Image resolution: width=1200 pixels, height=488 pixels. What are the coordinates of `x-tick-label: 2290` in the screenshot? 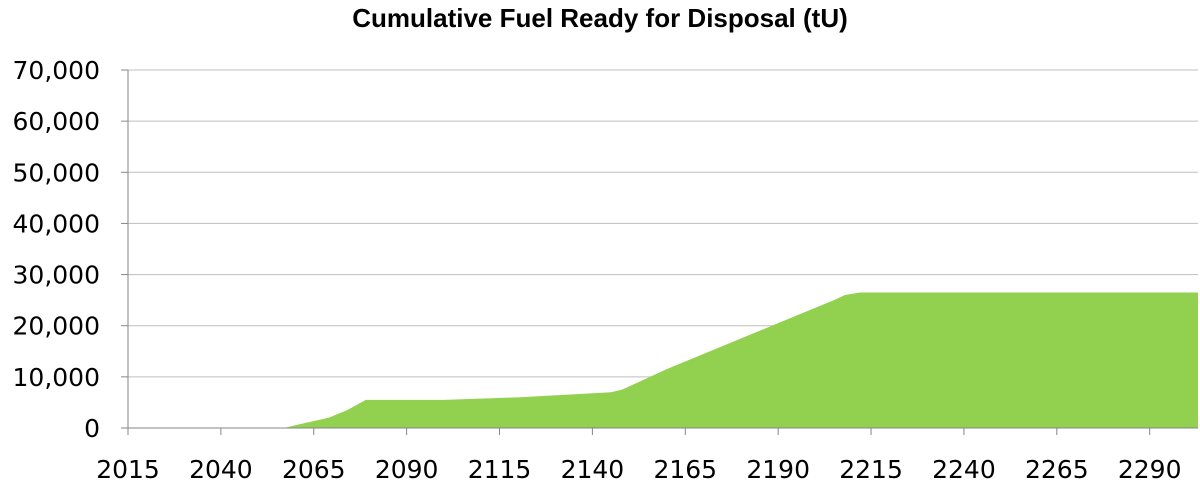 It's located at (1150, 469).